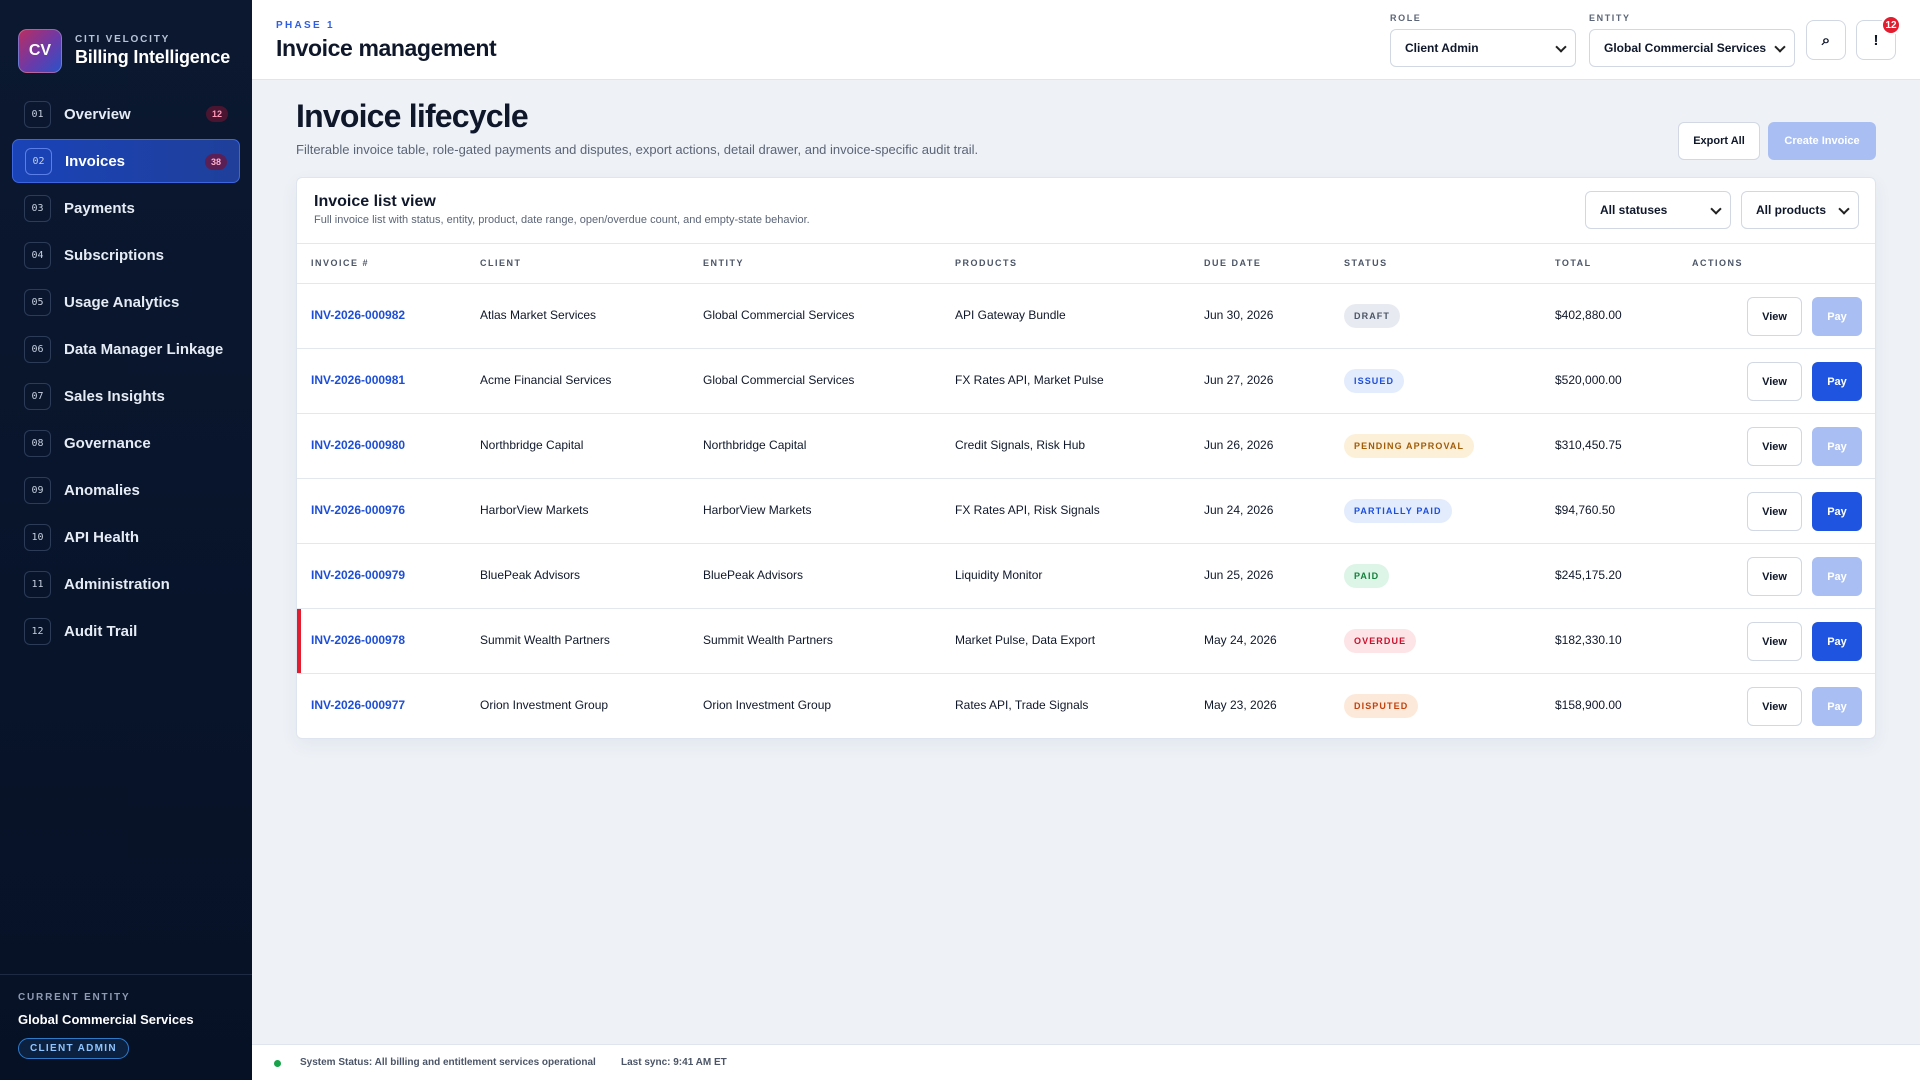  I want to click on products-cell: Credit Signals, Risk Hub, so click(1020, 445).